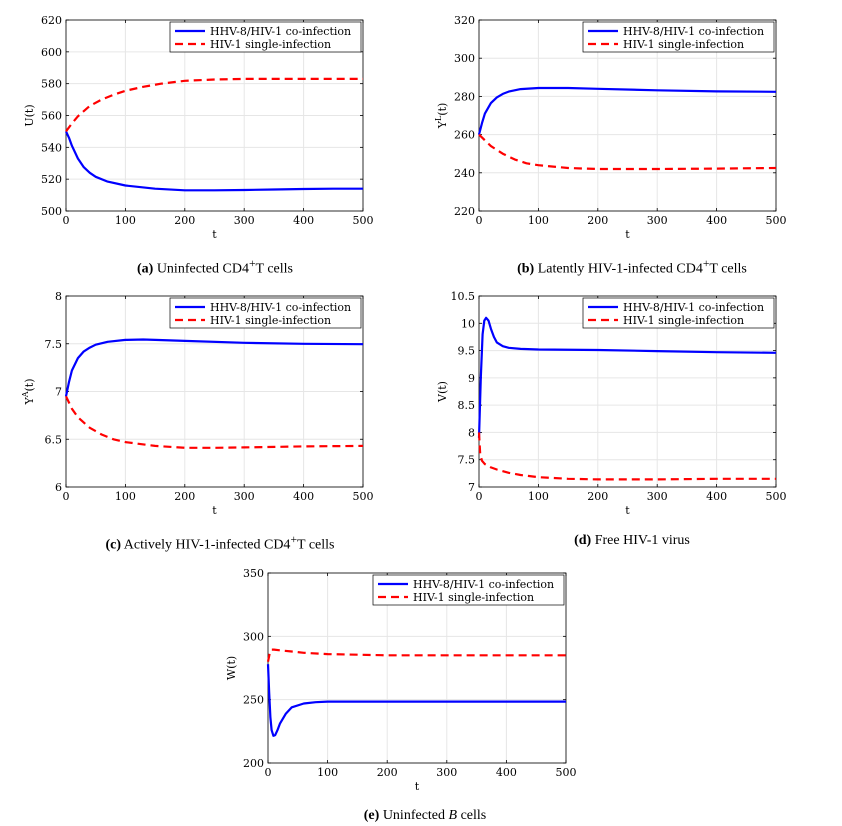  Describe the element at coordinates (468, 323) in the screenshot. I see `y-tick-label: 10` at that location.